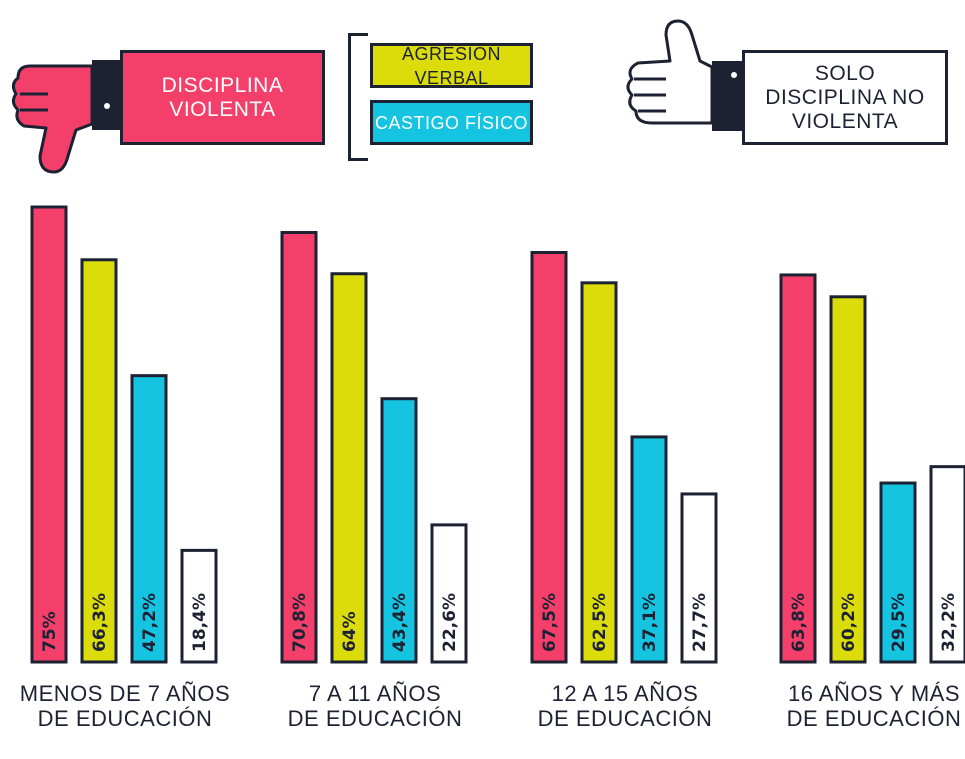 Image resolution: width=965 pixels, height=759 pixels. Describe the element at coordinates (350, 631) in the screenshot. I see `bar-value-label: 64%` at that location.